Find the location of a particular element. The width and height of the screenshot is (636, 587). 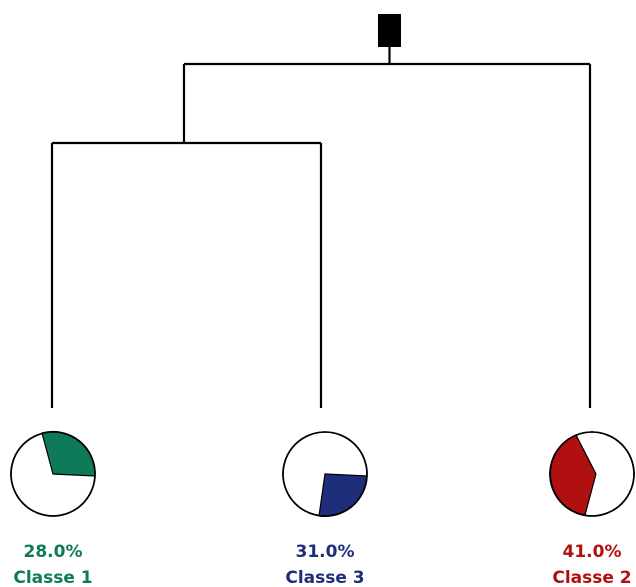

leaf-classe-2: 41.0% Classe 2 is located at coordinates (592, 509).